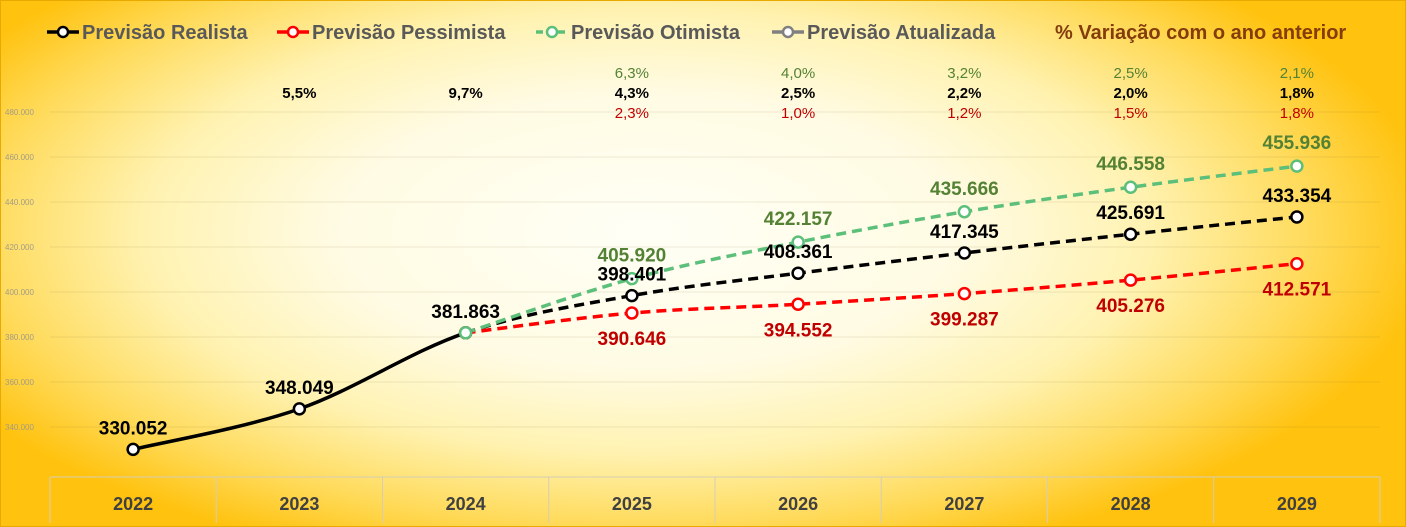 Image resolution: width=1406 pixels, height=527 pixels. Describe the element at coordinates (19, 337) in the screenshot. I see `y-tick-label: 380.000` at that location.